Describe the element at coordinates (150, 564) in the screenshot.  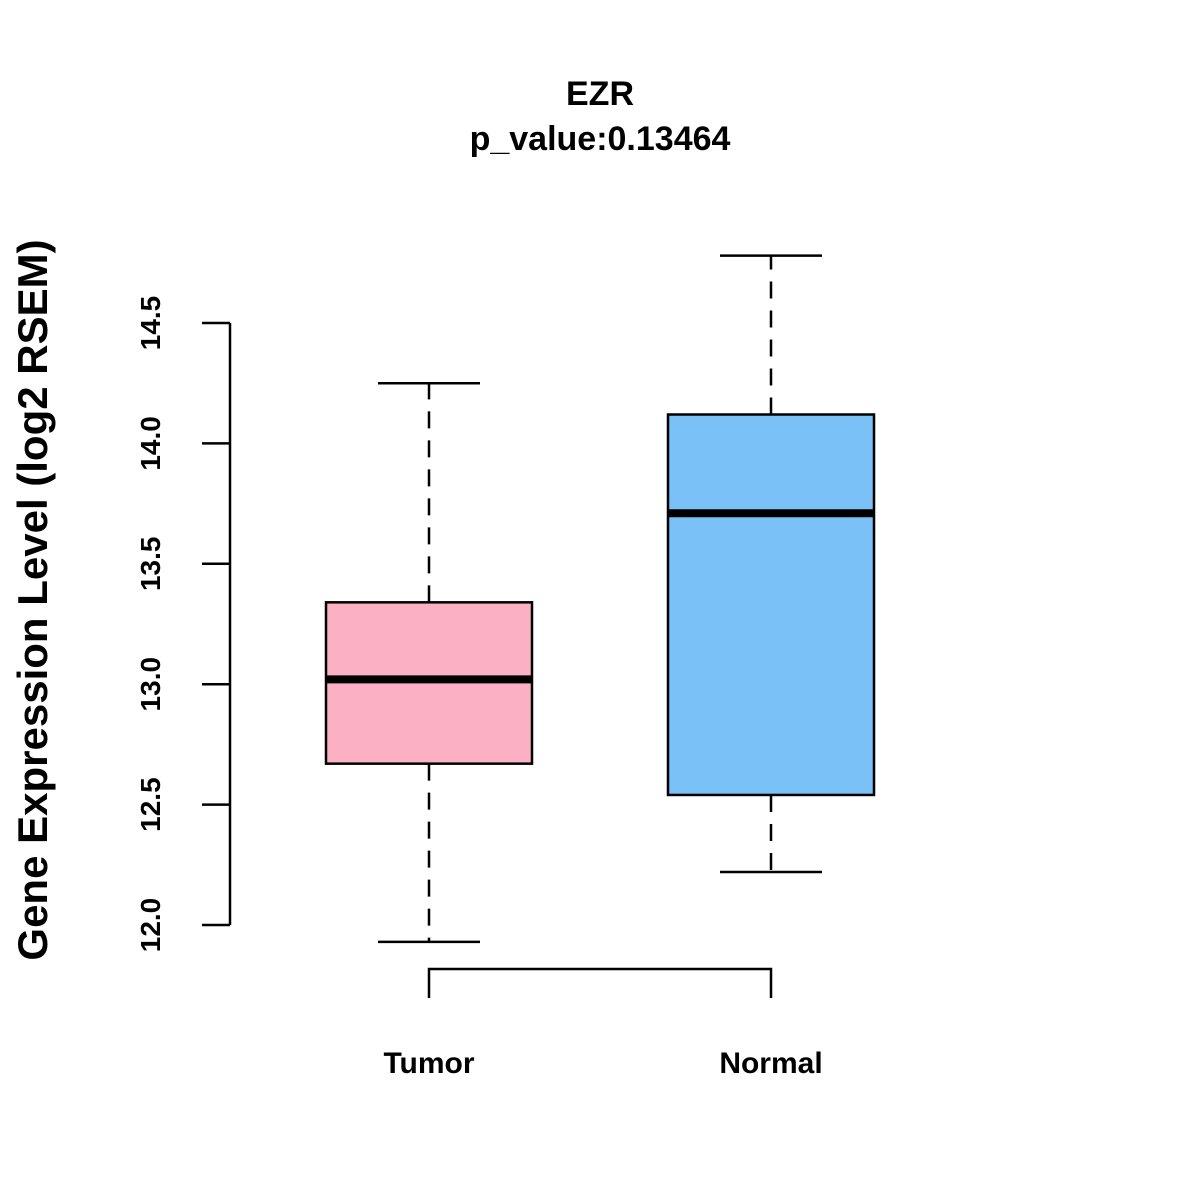
I see `y-tick-label: 13.5` at that location.